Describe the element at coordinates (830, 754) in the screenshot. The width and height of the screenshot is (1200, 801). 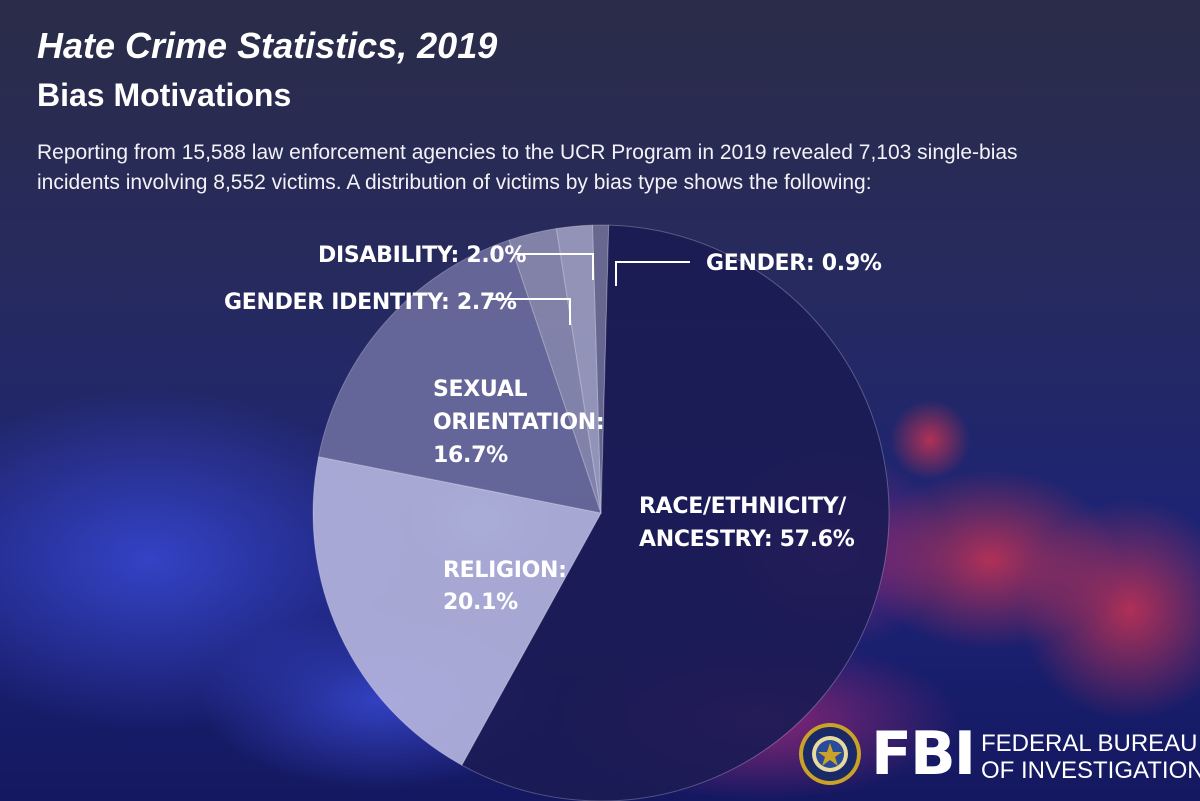
I see `fbi-seal-icon` at that location.